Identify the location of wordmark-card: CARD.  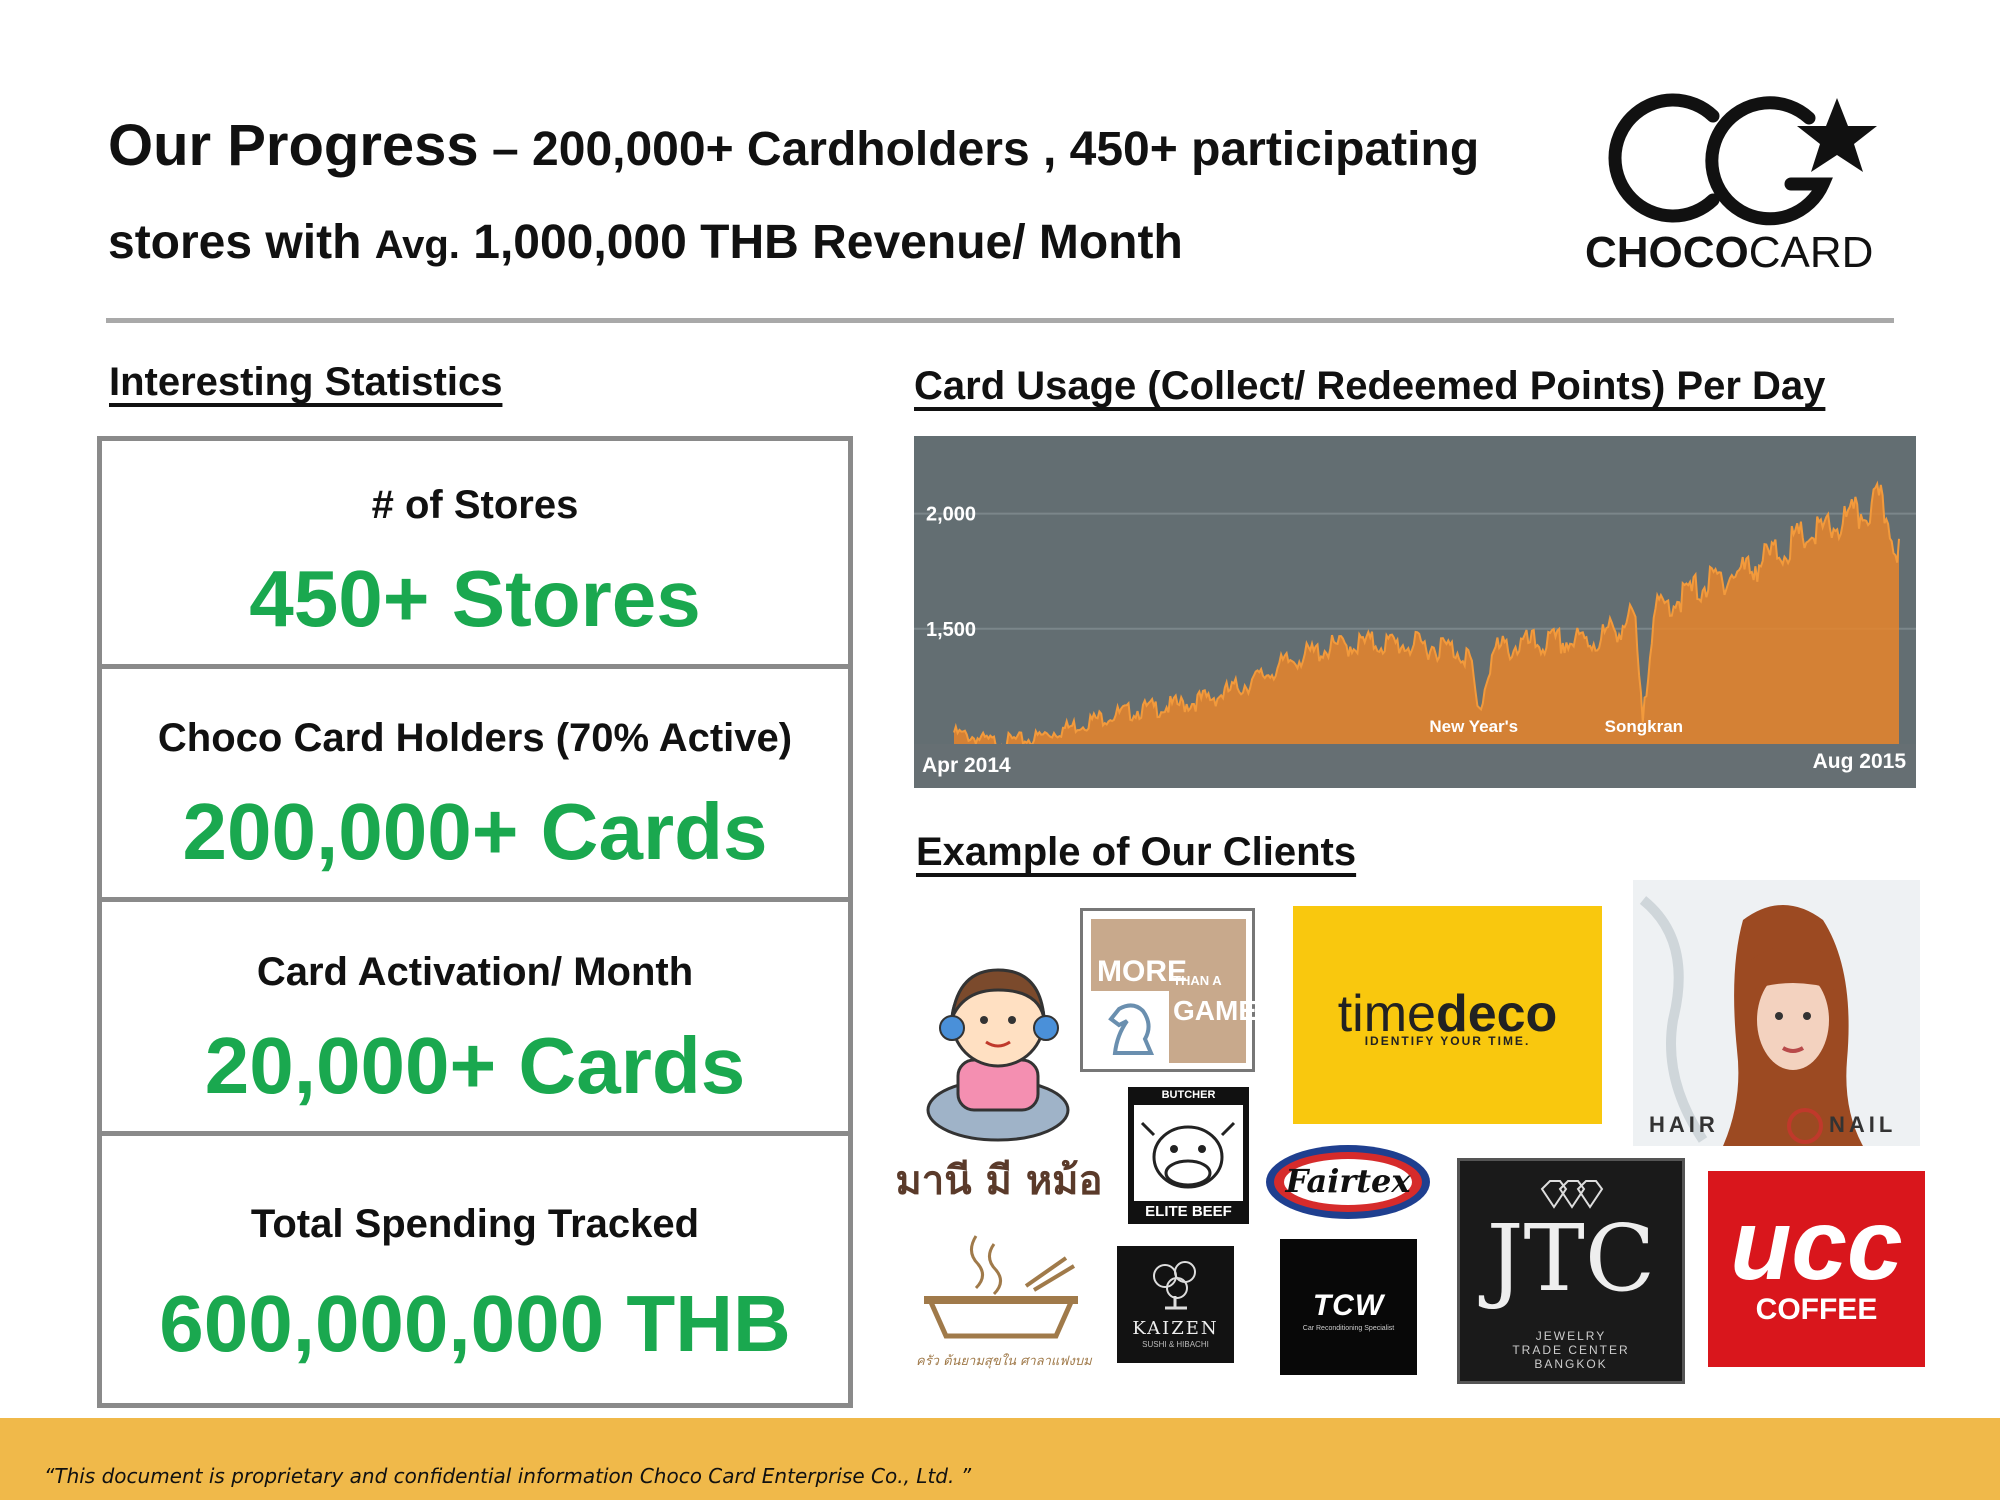
(1811, 252).